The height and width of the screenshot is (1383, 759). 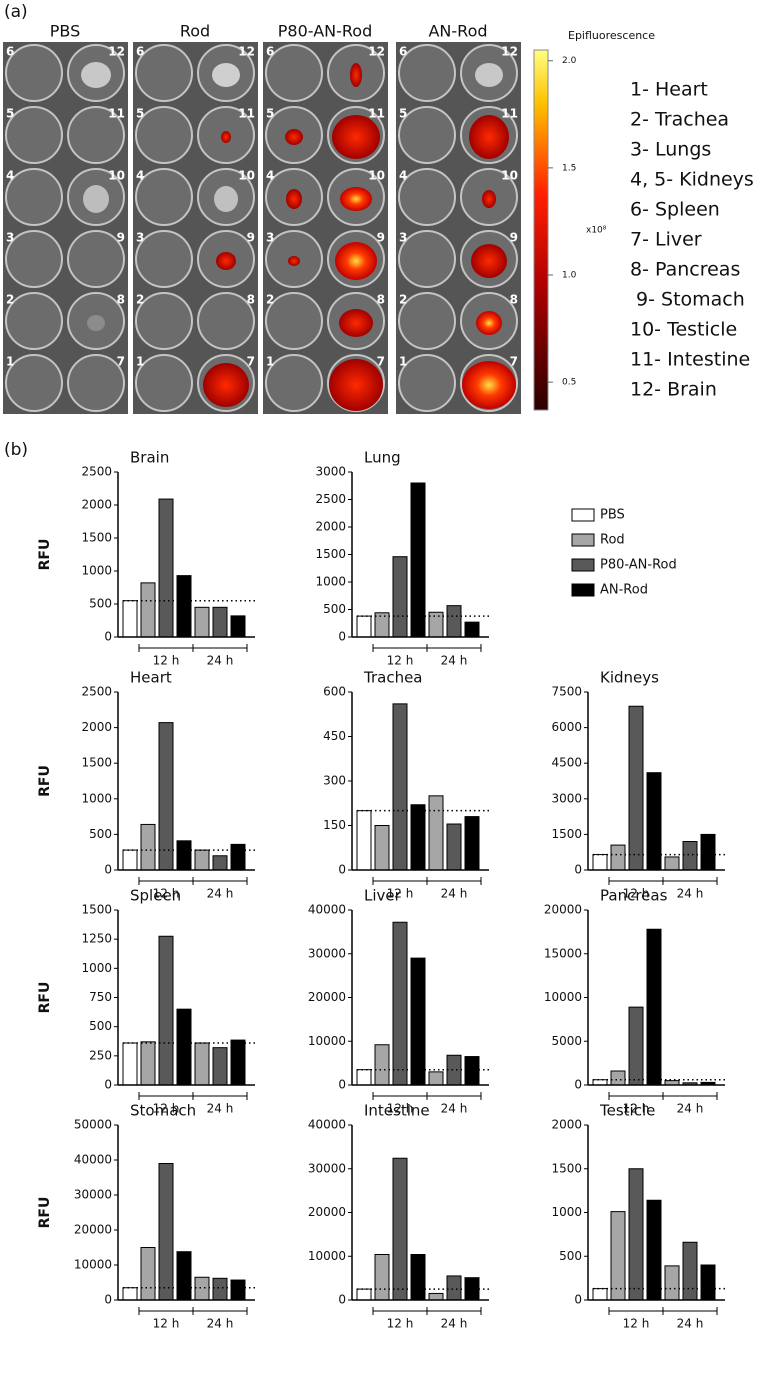 What do you see at coordinates (670, 150) in the screenshot?
I see `organ-key: 3- Lungs` at bounding box center [670, 150].